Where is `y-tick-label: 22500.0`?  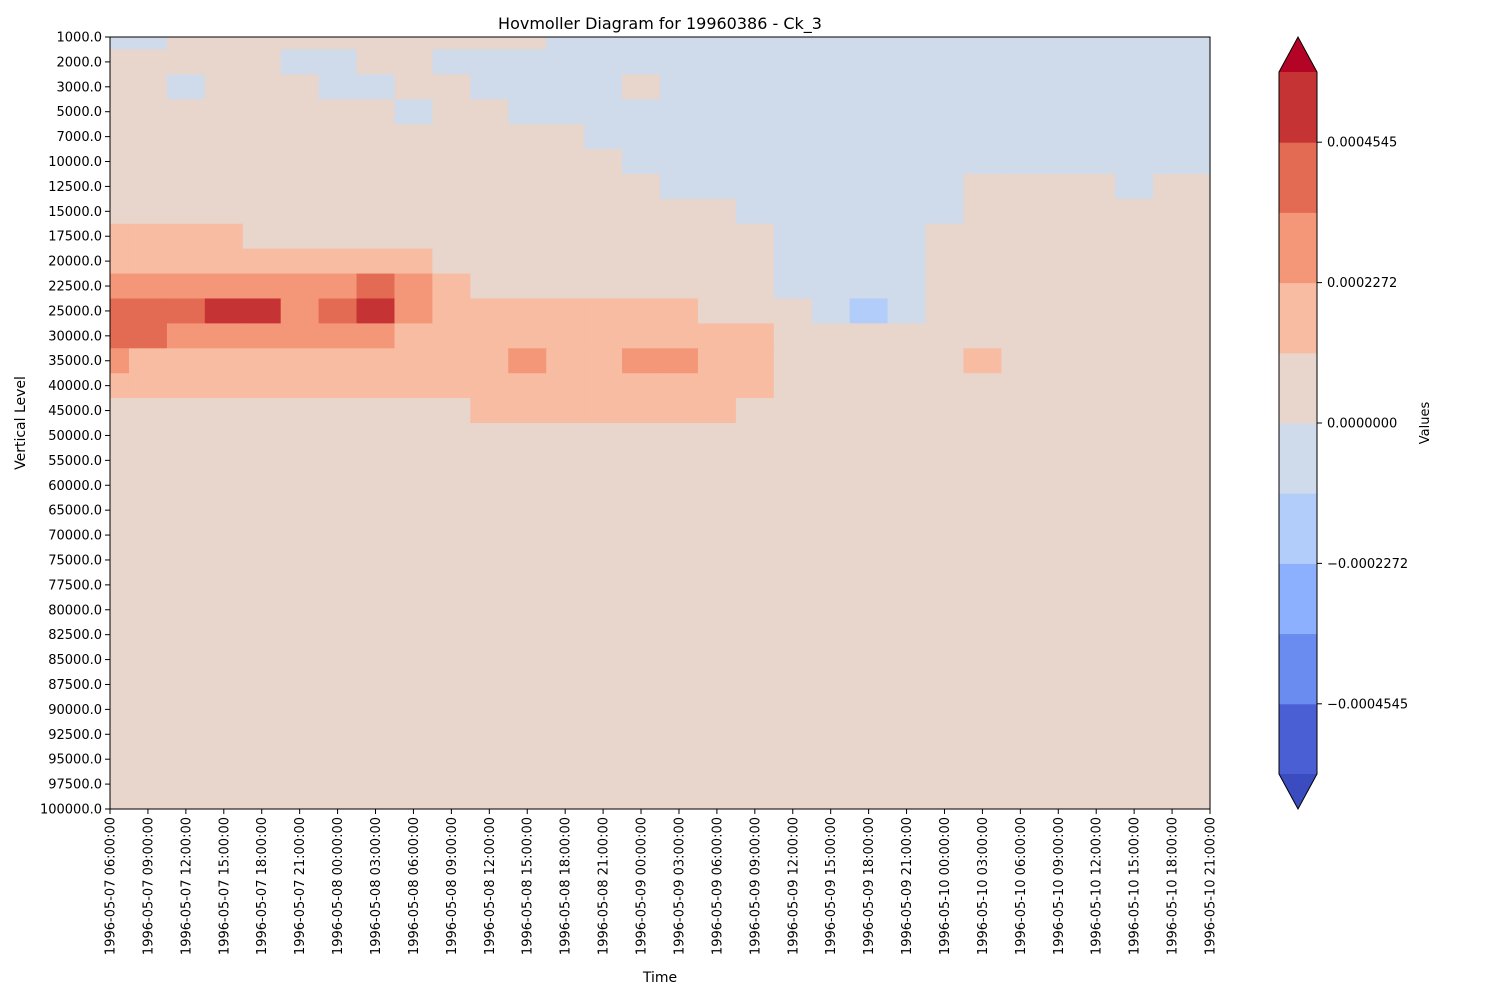 y-tick-label: 22500.0 is located at coordinates (75, 287).